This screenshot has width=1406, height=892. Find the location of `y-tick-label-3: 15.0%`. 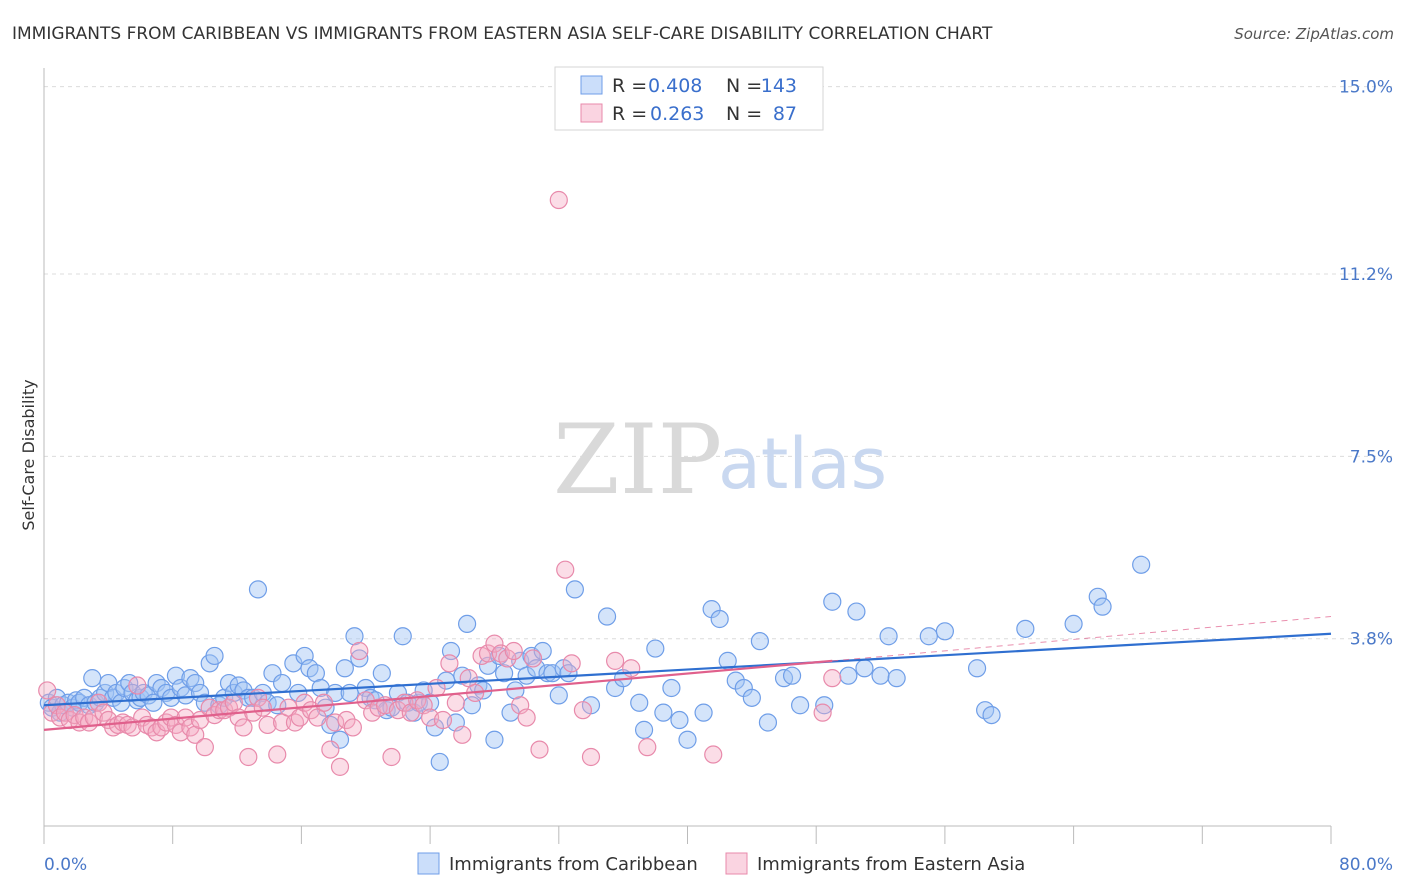

y-tick-label-3: 15.0% is located at coordinates (1366, 88).